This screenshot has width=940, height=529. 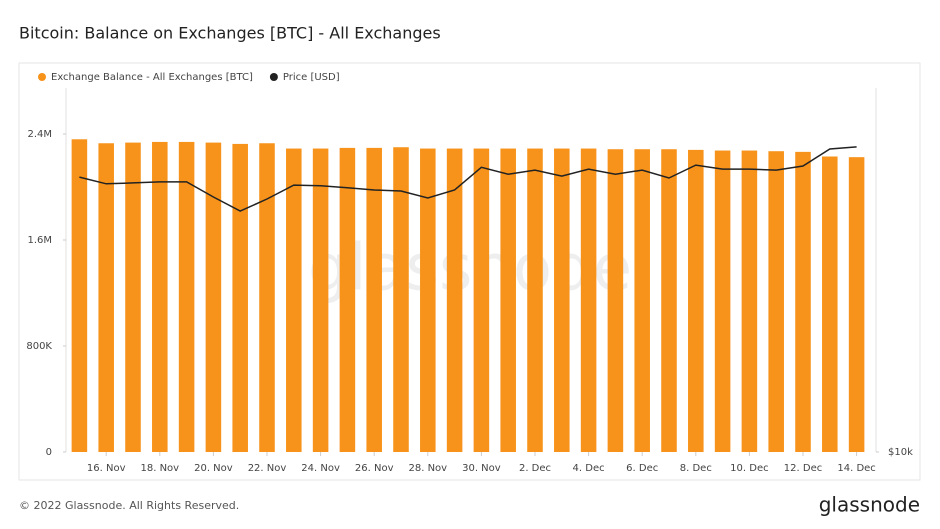 What do you see at coordinates (642, 468) in the screenshot?
I see `x-tick-label: 6. Dec` at bounding box center [642, 468].